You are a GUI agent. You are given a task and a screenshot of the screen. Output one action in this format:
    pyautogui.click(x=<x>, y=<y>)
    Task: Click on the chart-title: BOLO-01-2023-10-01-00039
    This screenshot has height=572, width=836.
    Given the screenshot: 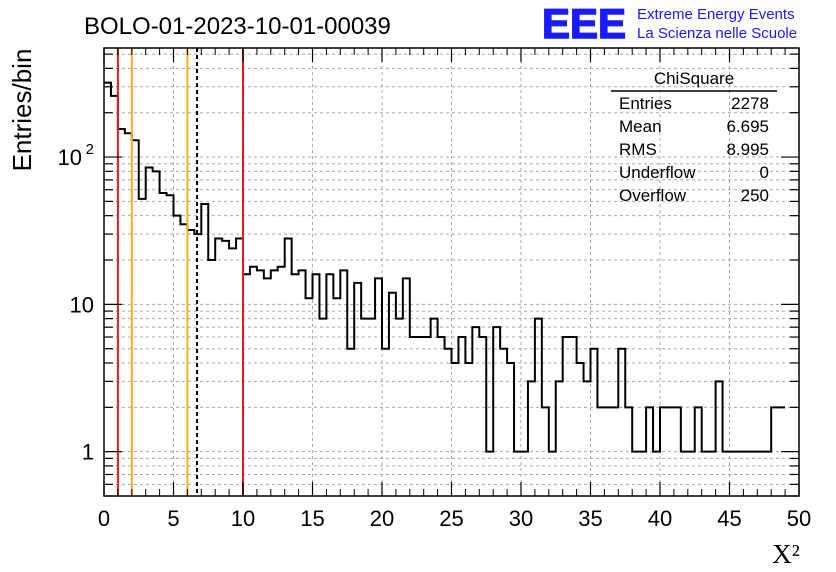 What is the action you would take?
    pyautogui.click(x=237, y=26)
    